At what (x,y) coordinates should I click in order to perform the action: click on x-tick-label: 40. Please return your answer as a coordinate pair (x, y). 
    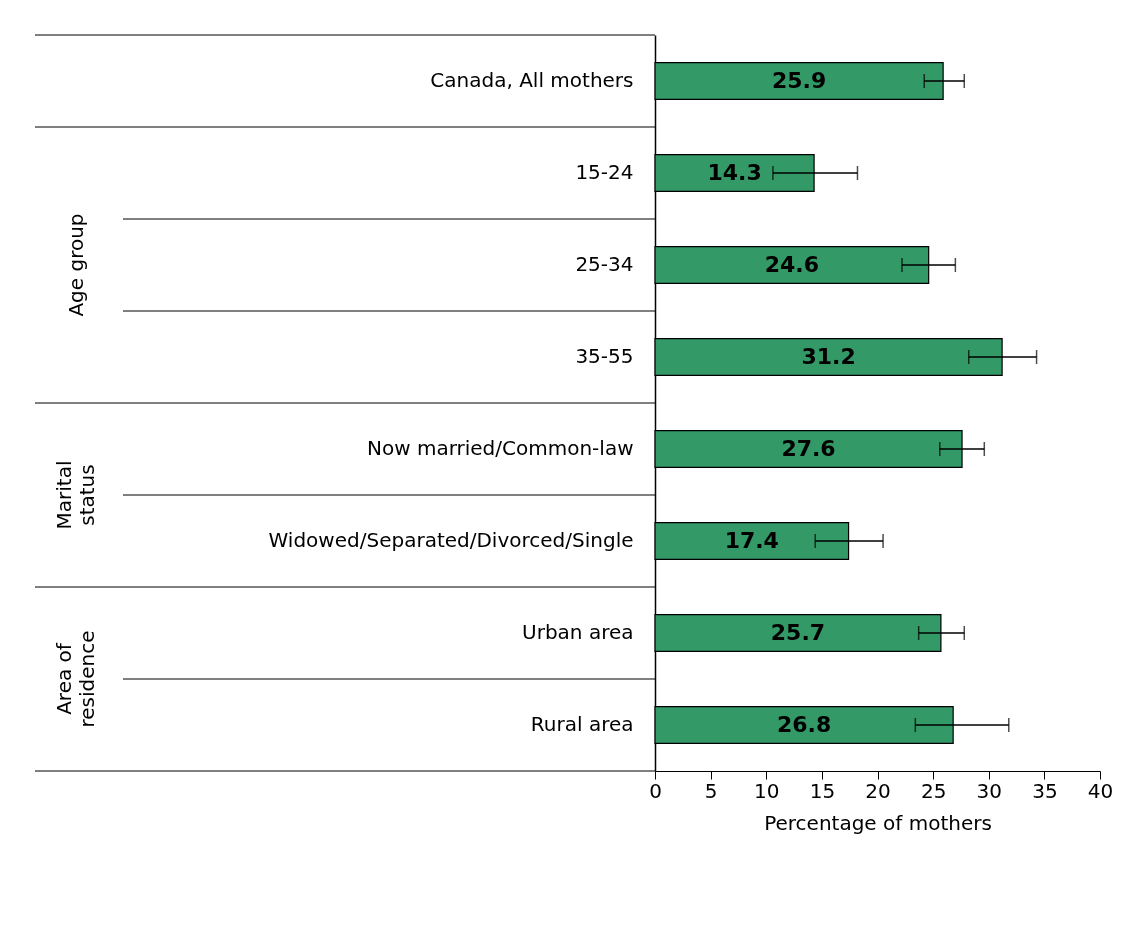
    Looking at the image, I should click on (1100, 790).